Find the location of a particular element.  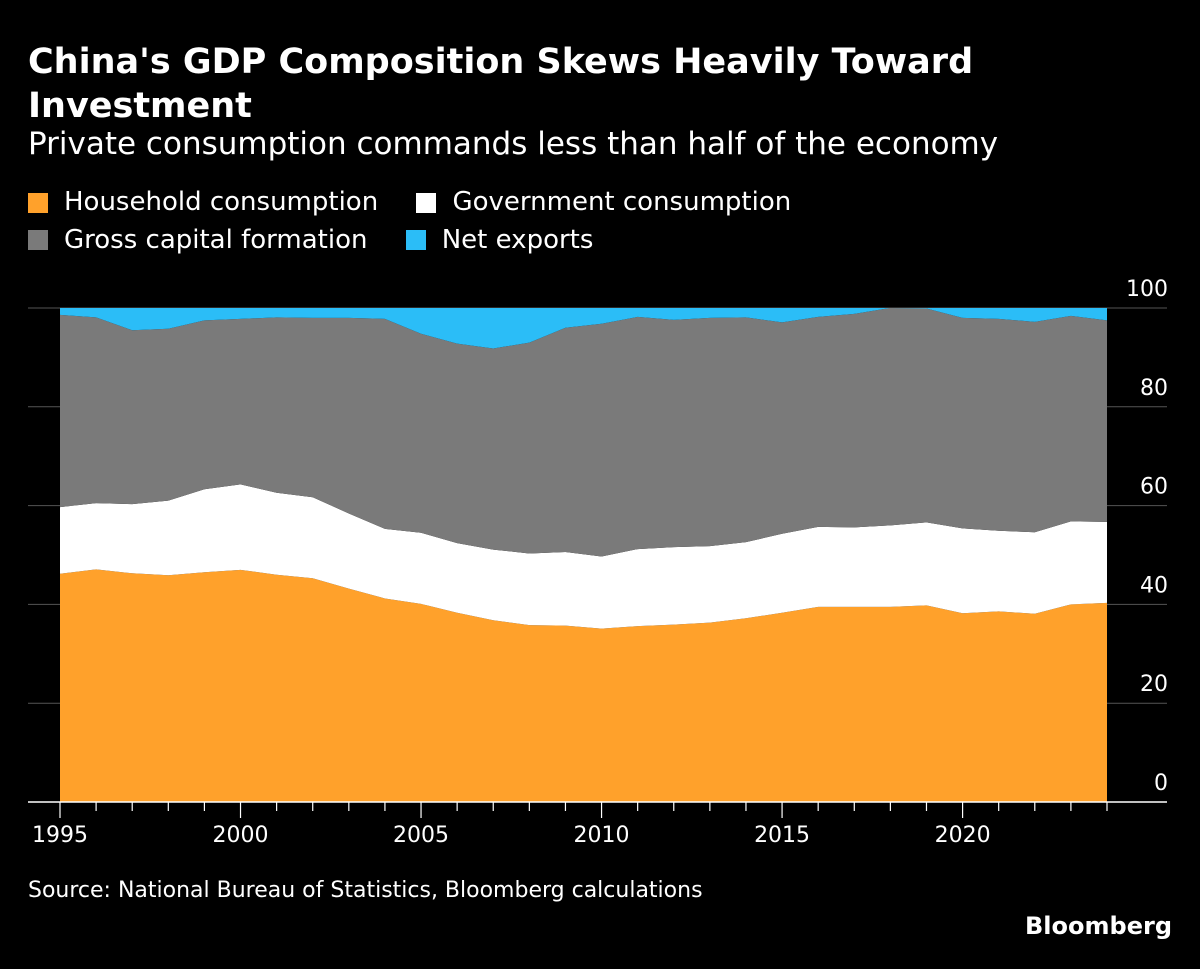

x-tick-label-2010: 2010 is located at coordinates (602, 835).